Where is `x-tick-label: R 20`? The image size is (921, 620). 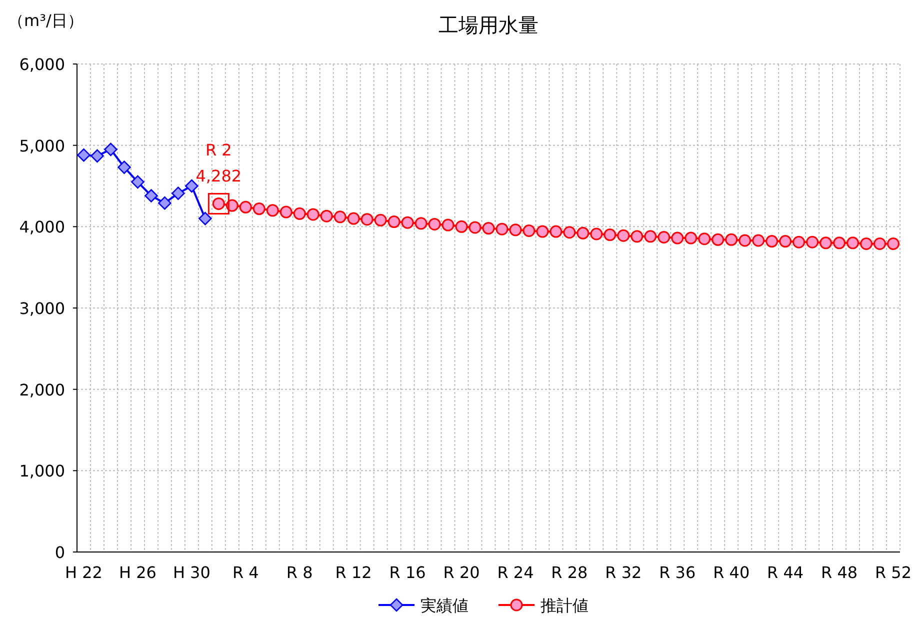 x-tick-label: R 20 is located at coordinates (461, 572).